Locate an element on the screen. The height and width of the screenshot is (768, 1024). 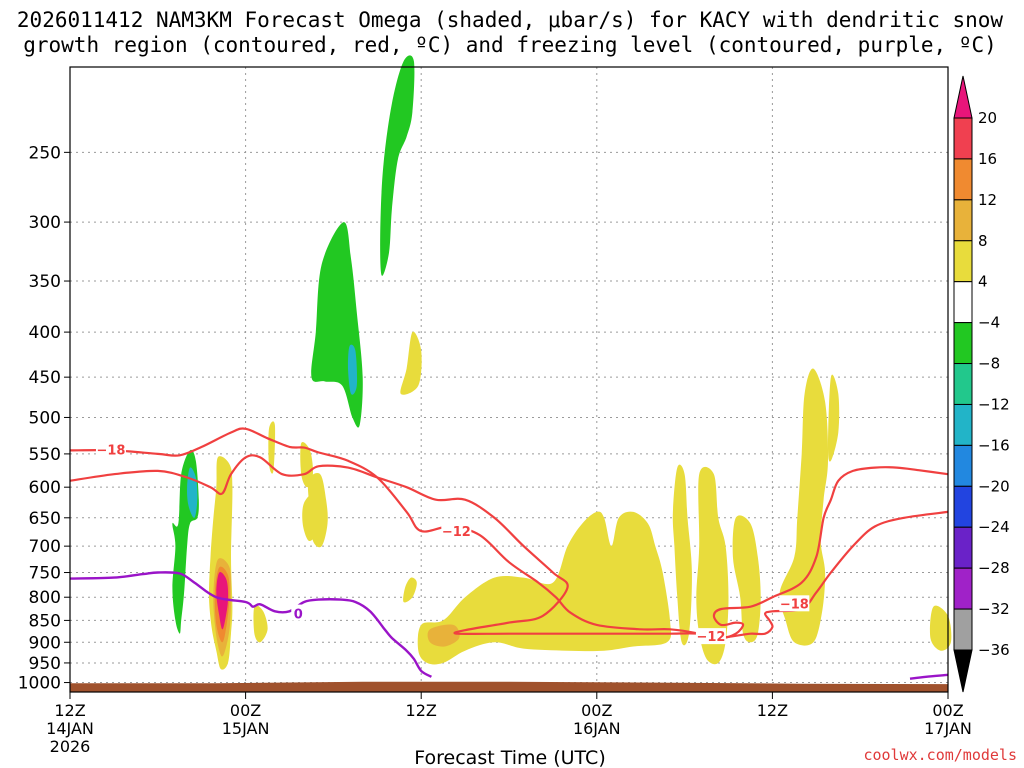
colorbar-label: 8 is located at coordinates (983, 241).